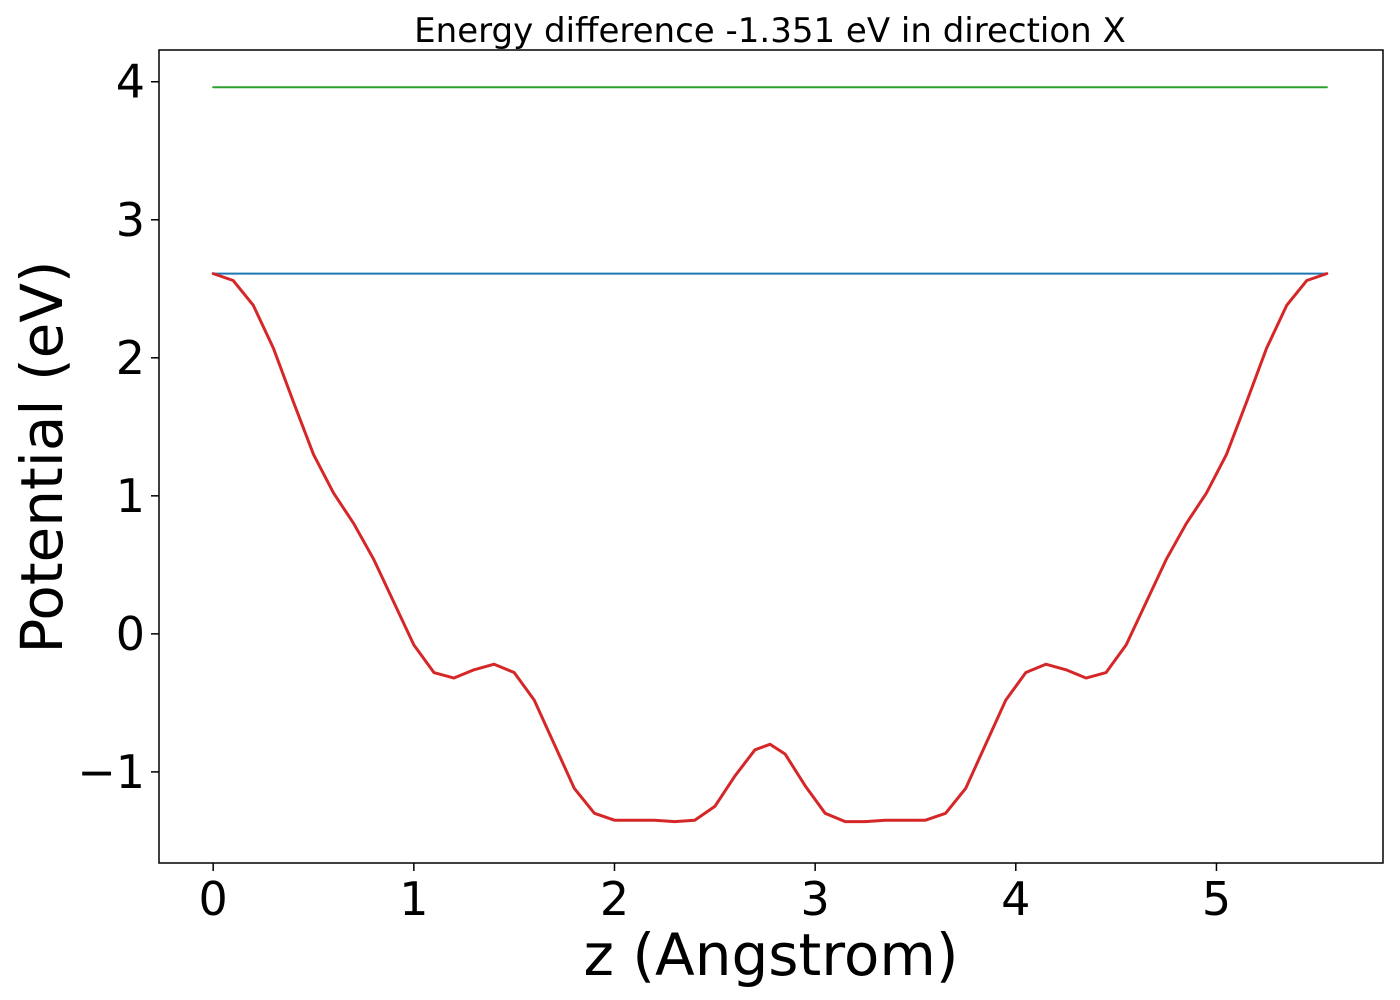  I want to click on x-tick-label: 4, so click(1015, 899).